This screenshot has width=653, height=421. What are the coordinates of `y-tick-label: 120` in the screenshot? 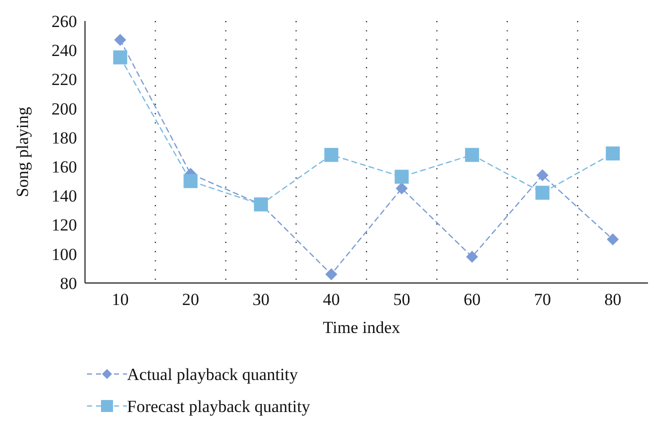 It's located at (64, 225).